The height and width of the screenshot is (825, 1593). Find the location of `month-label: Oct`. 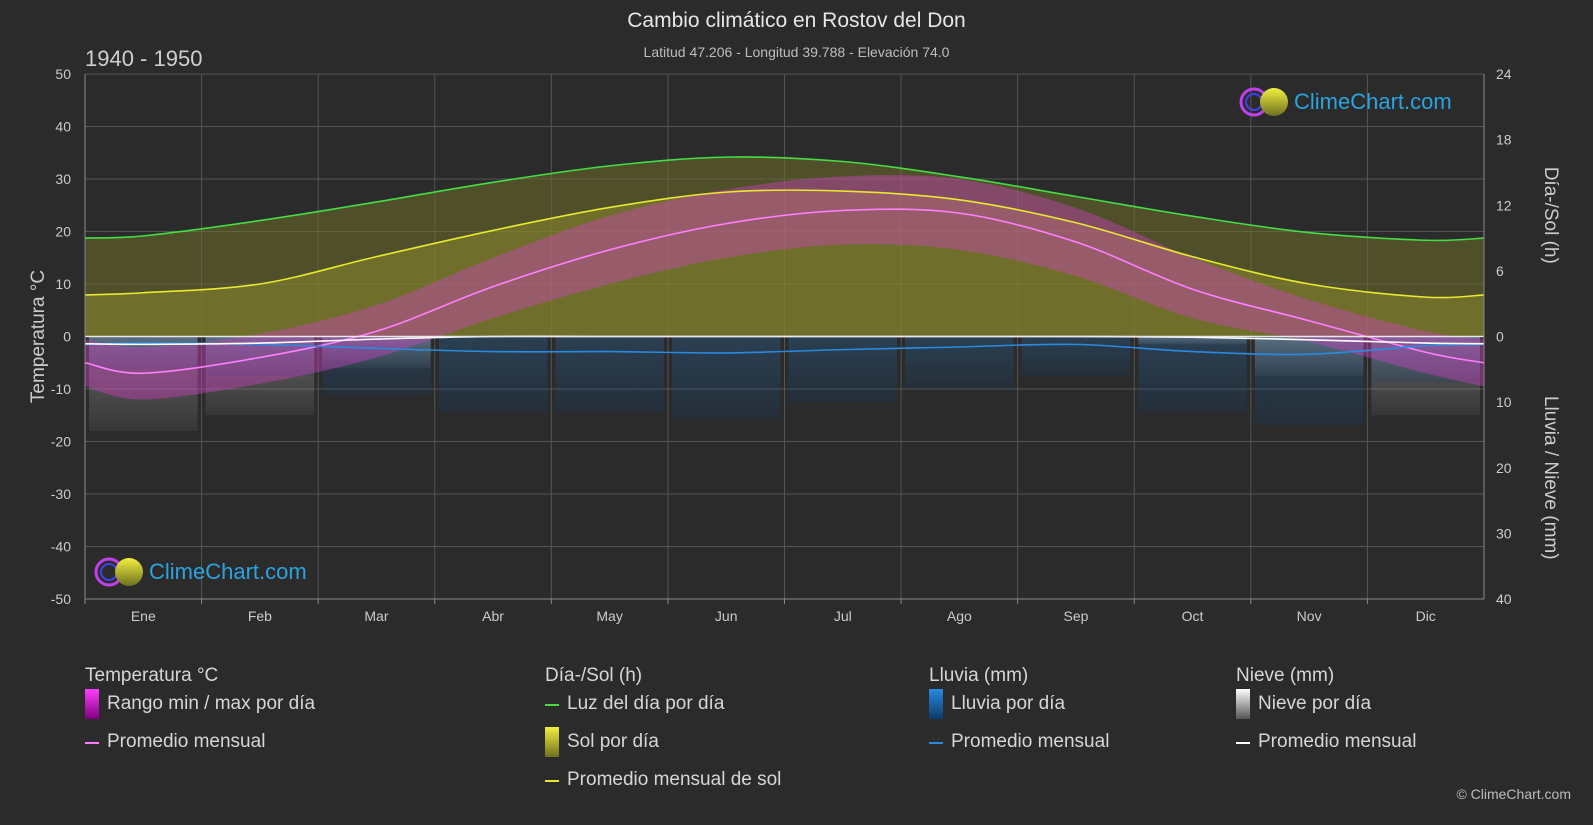

month-label: Oct is located at coordinates (1193, 616).